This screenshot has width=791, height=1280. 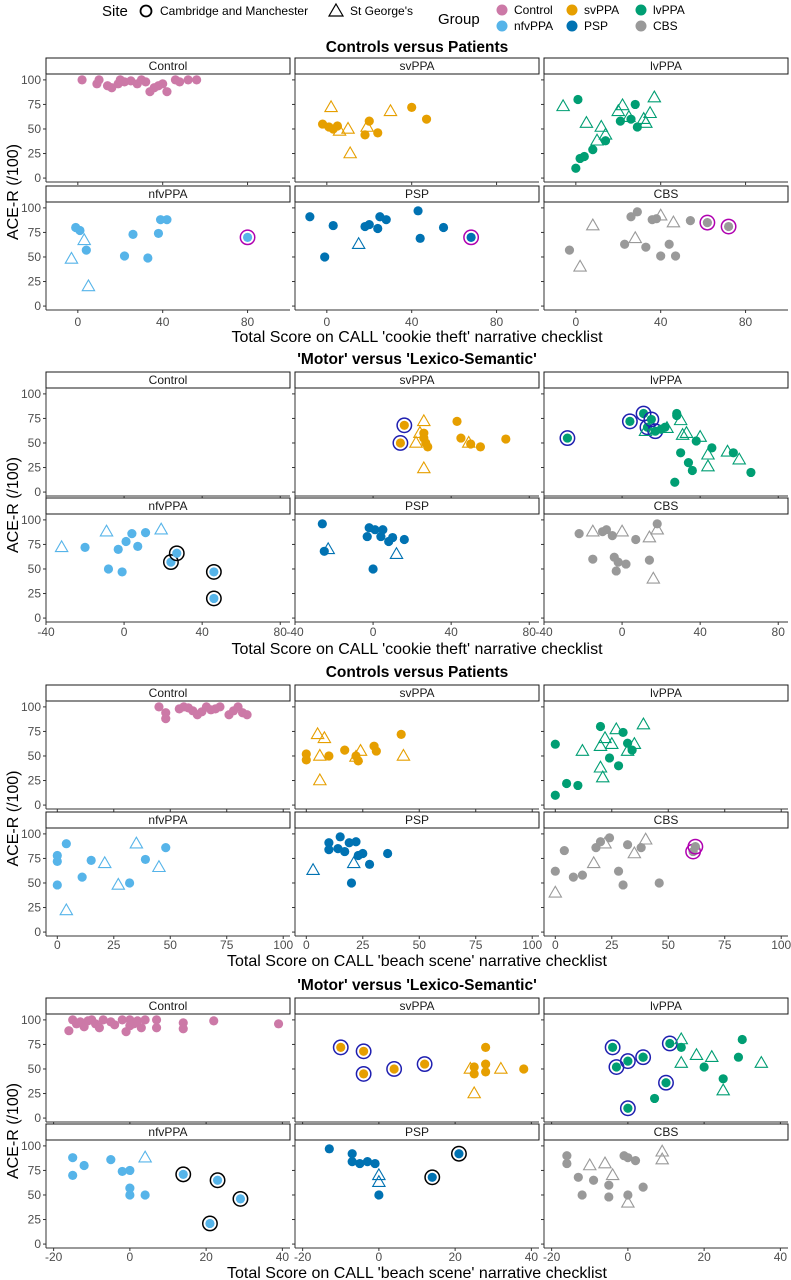 What do you see at coordinates (114, 945) in the screenshot?
I see `x-tick-label: 25` at bounding box center [114, 945].